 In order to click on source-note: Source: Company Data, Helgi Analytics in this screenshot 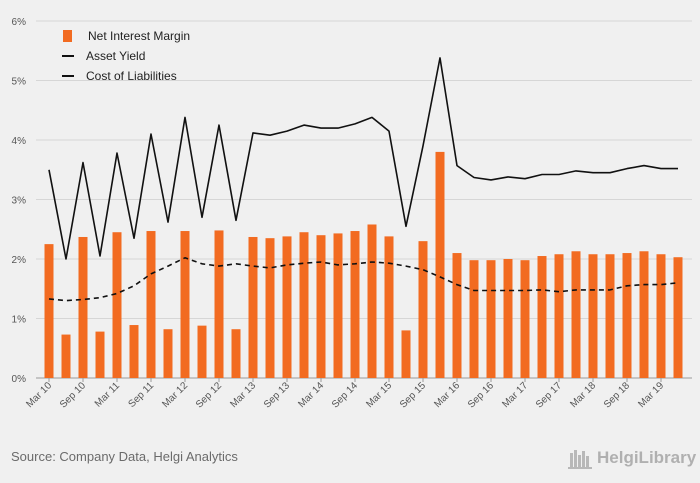, I will do `click(124, 456)`.